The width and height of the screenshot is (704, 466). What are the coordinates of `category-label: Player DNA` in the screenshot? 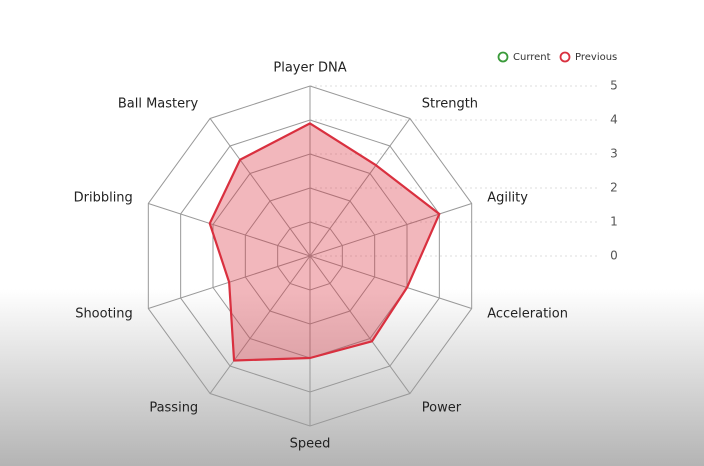 It's located at (309, 68).